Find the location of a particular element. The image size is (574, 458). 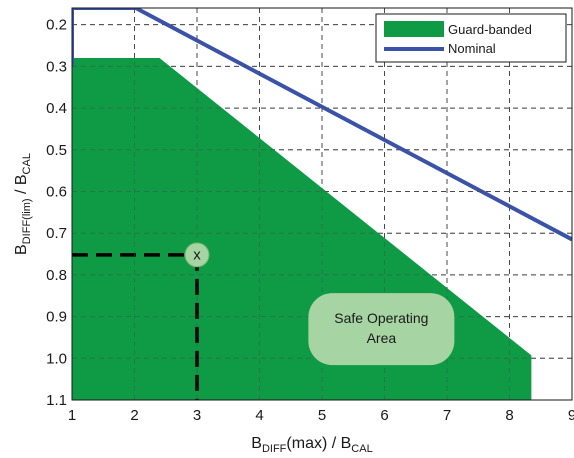

x-axis-ticks: 1 2 3 4 5 6 7 8 9 is located at coordinates (321, 415).